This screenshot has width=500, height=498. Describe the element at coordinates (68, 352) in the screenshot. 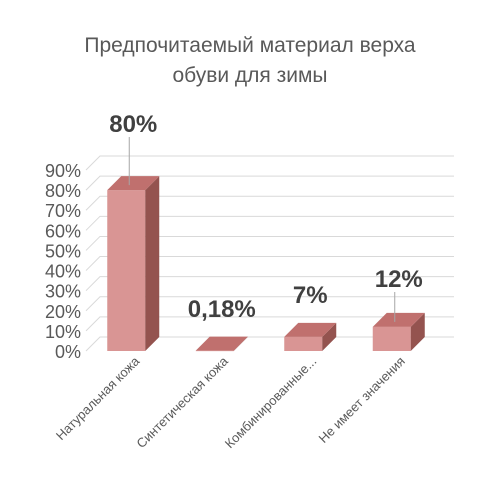

I see `y-tick-label: 0%` at that location.